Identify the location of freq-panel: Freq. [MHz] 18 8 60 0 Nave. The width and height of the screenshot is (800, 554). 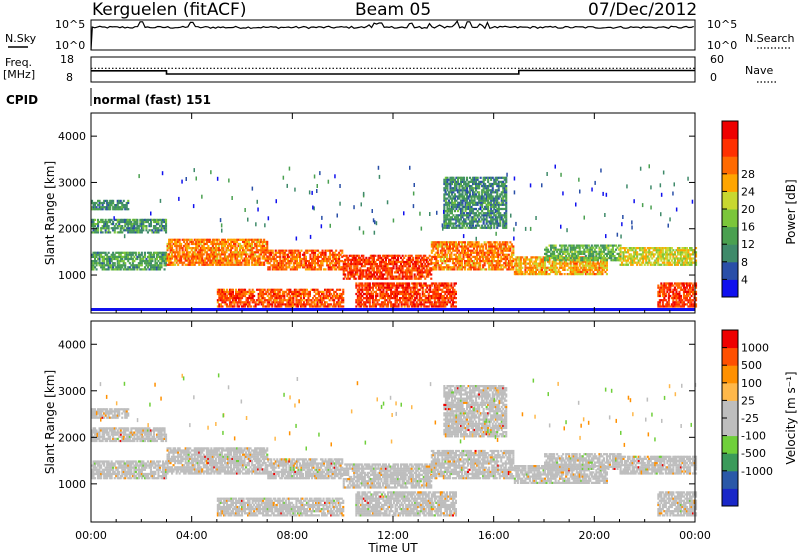
(390, 68).